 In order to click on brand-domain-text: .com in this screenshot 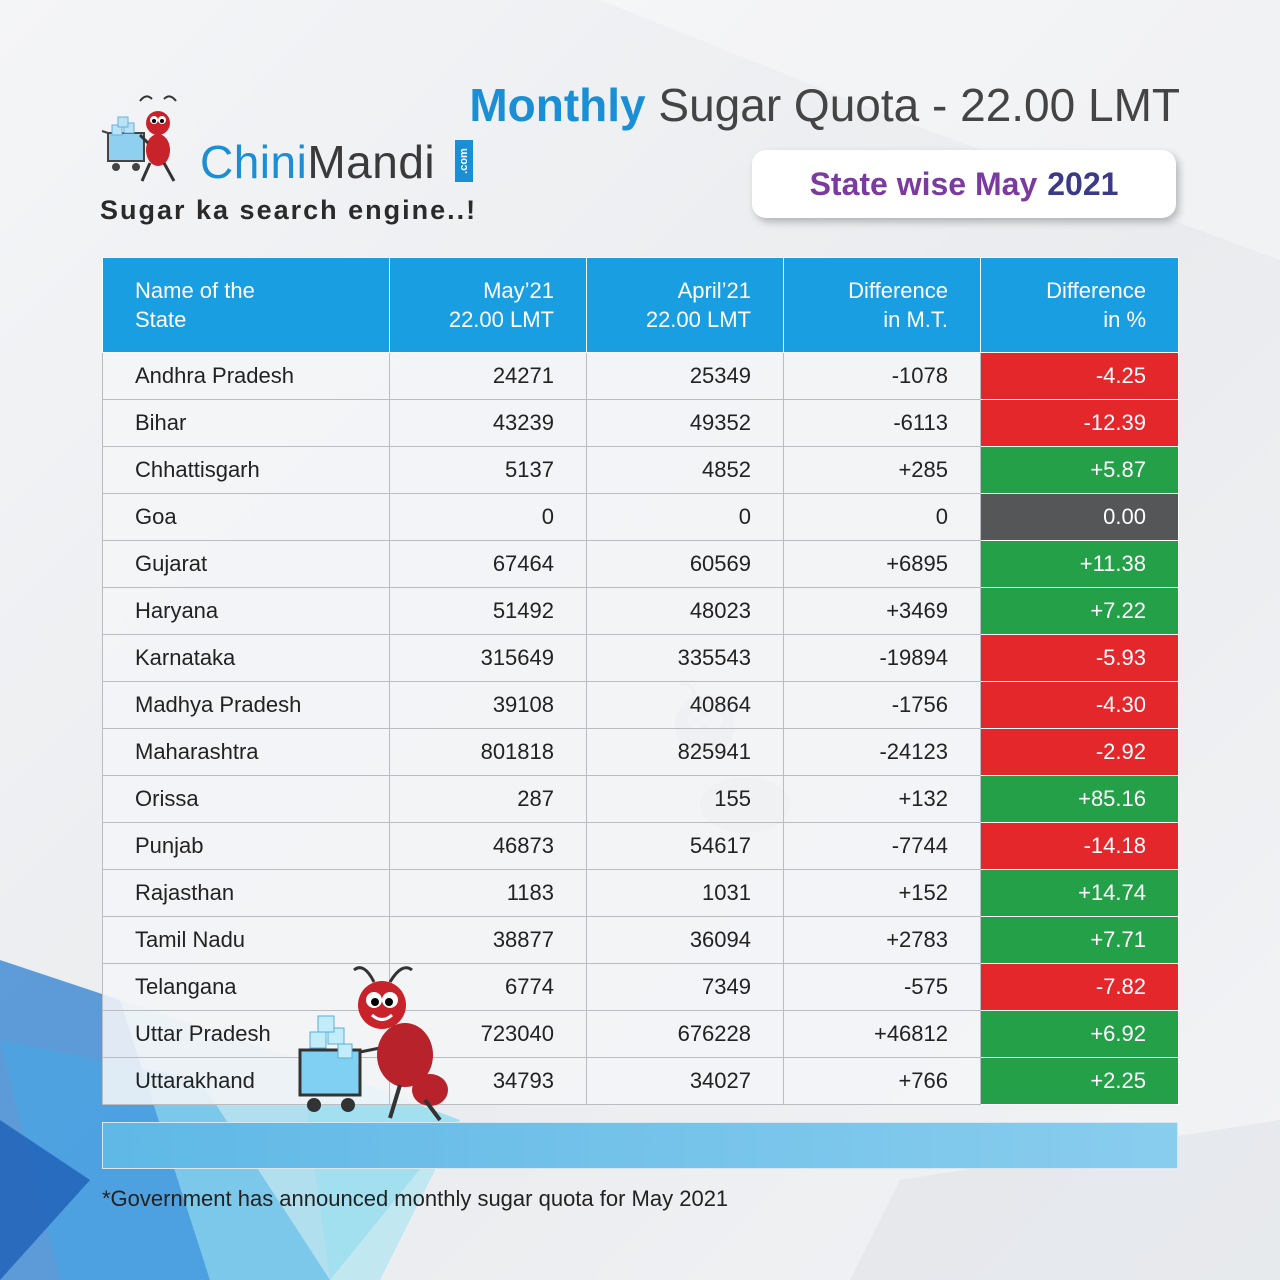, I will do `click(464, 161)`.